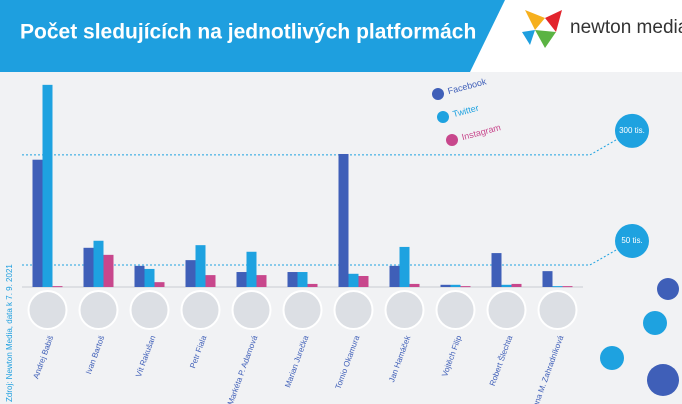  Describe the element at coordinates (626, 27) in the screenshot. I see `brand: newton media` at that location.